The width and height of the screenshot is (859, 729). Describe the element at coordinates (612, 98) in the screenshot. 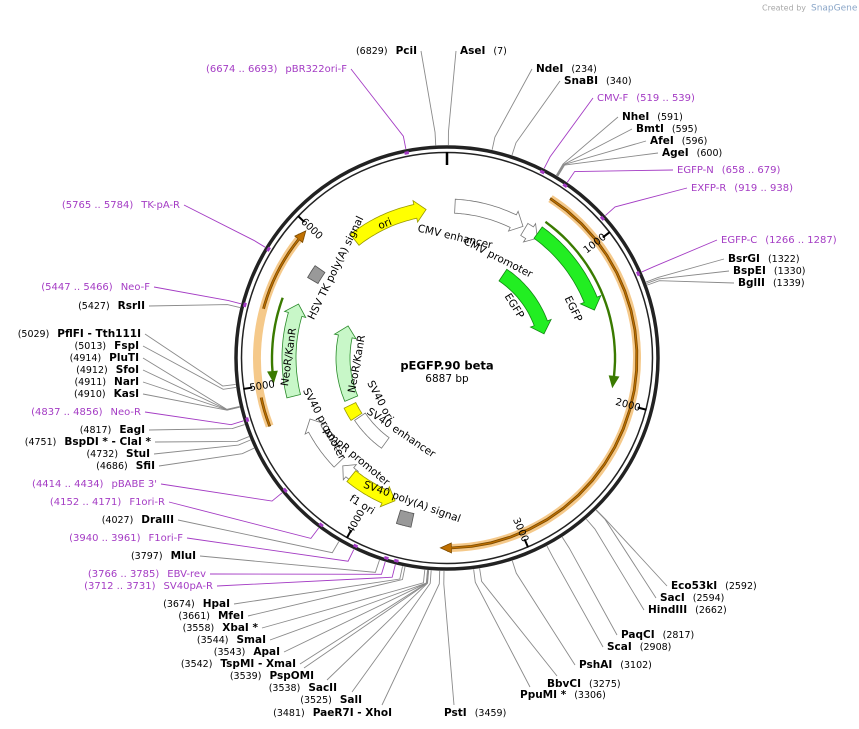

I see `primer-name: CMV-F` at that location.